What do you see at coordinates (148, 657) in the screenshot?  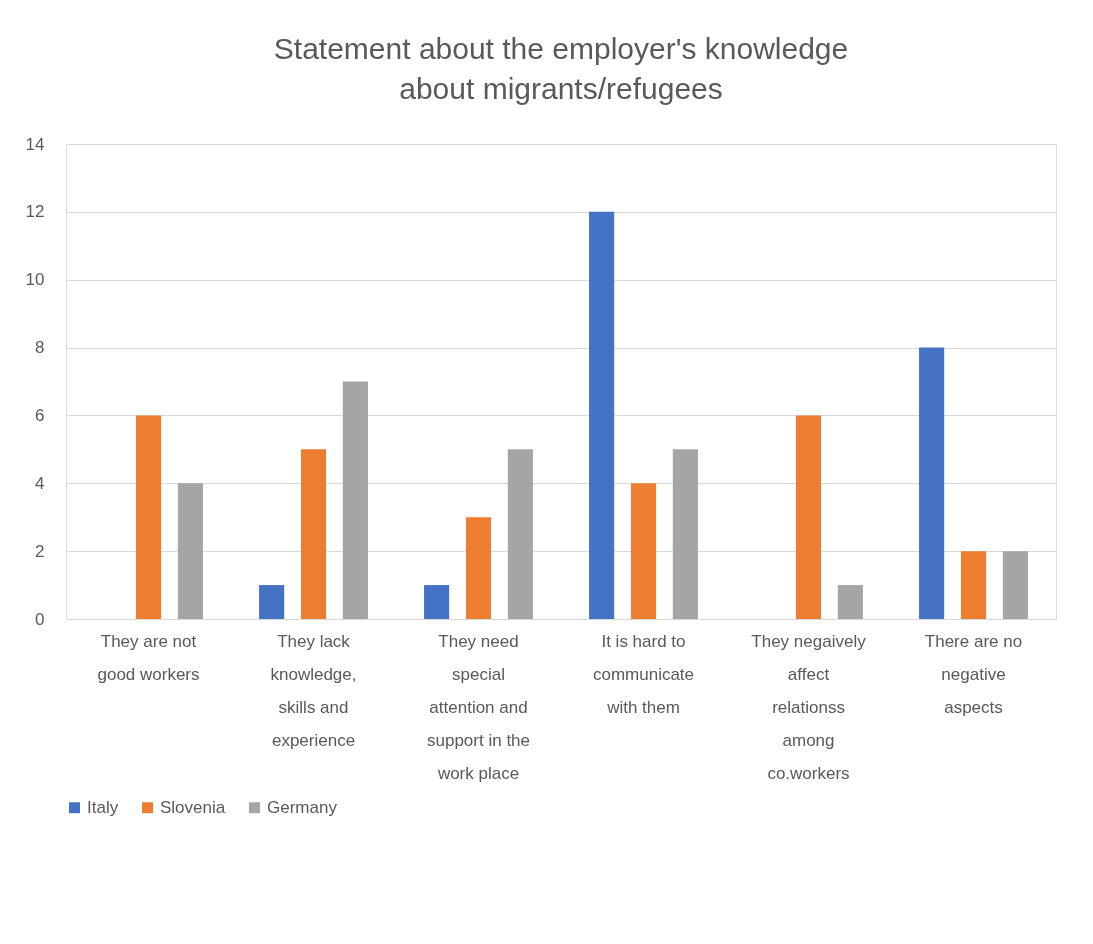 I see `x-tick-label: They are not good workers` at bounding box center [148, 657].